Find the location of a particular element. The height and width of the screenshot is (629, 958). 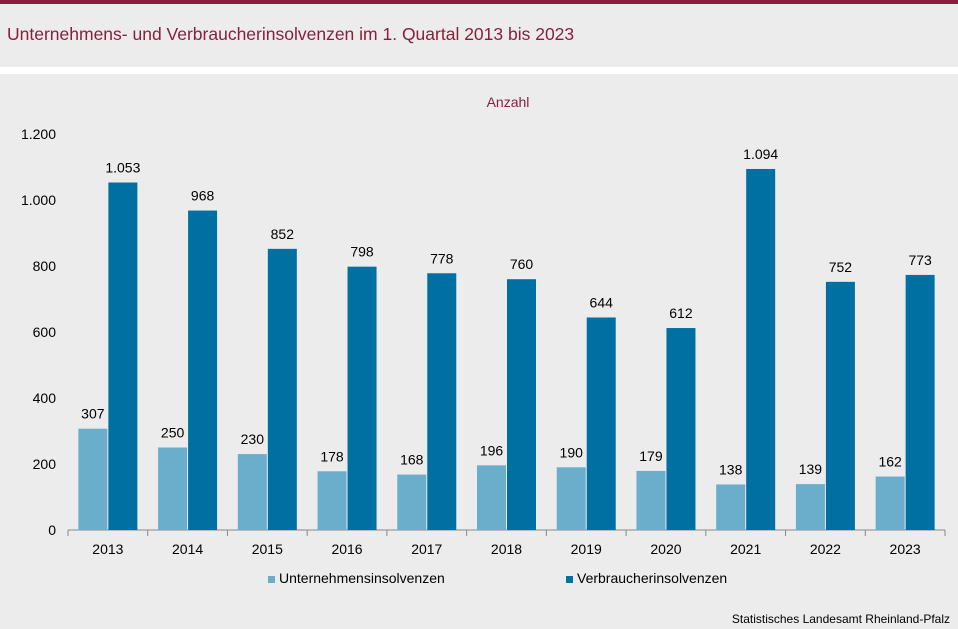

data-label: 968 is located at coordinates (203, 196).